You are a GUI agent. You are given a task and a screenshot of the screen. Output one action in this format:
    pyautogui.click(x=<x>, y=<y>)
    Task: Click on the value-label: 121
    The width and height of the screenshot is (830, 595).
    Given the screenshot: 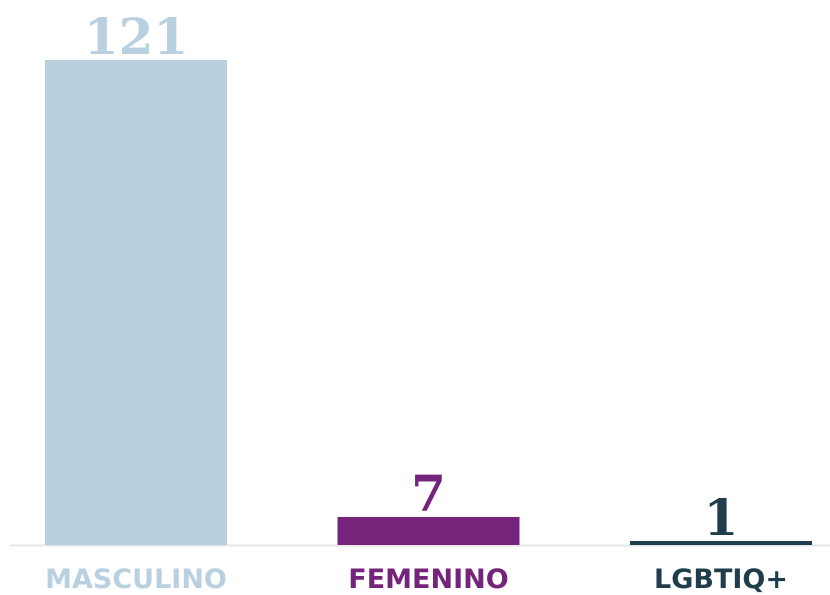 What is the action you would take?
    pyautogui.click(x=136, y=36)
    